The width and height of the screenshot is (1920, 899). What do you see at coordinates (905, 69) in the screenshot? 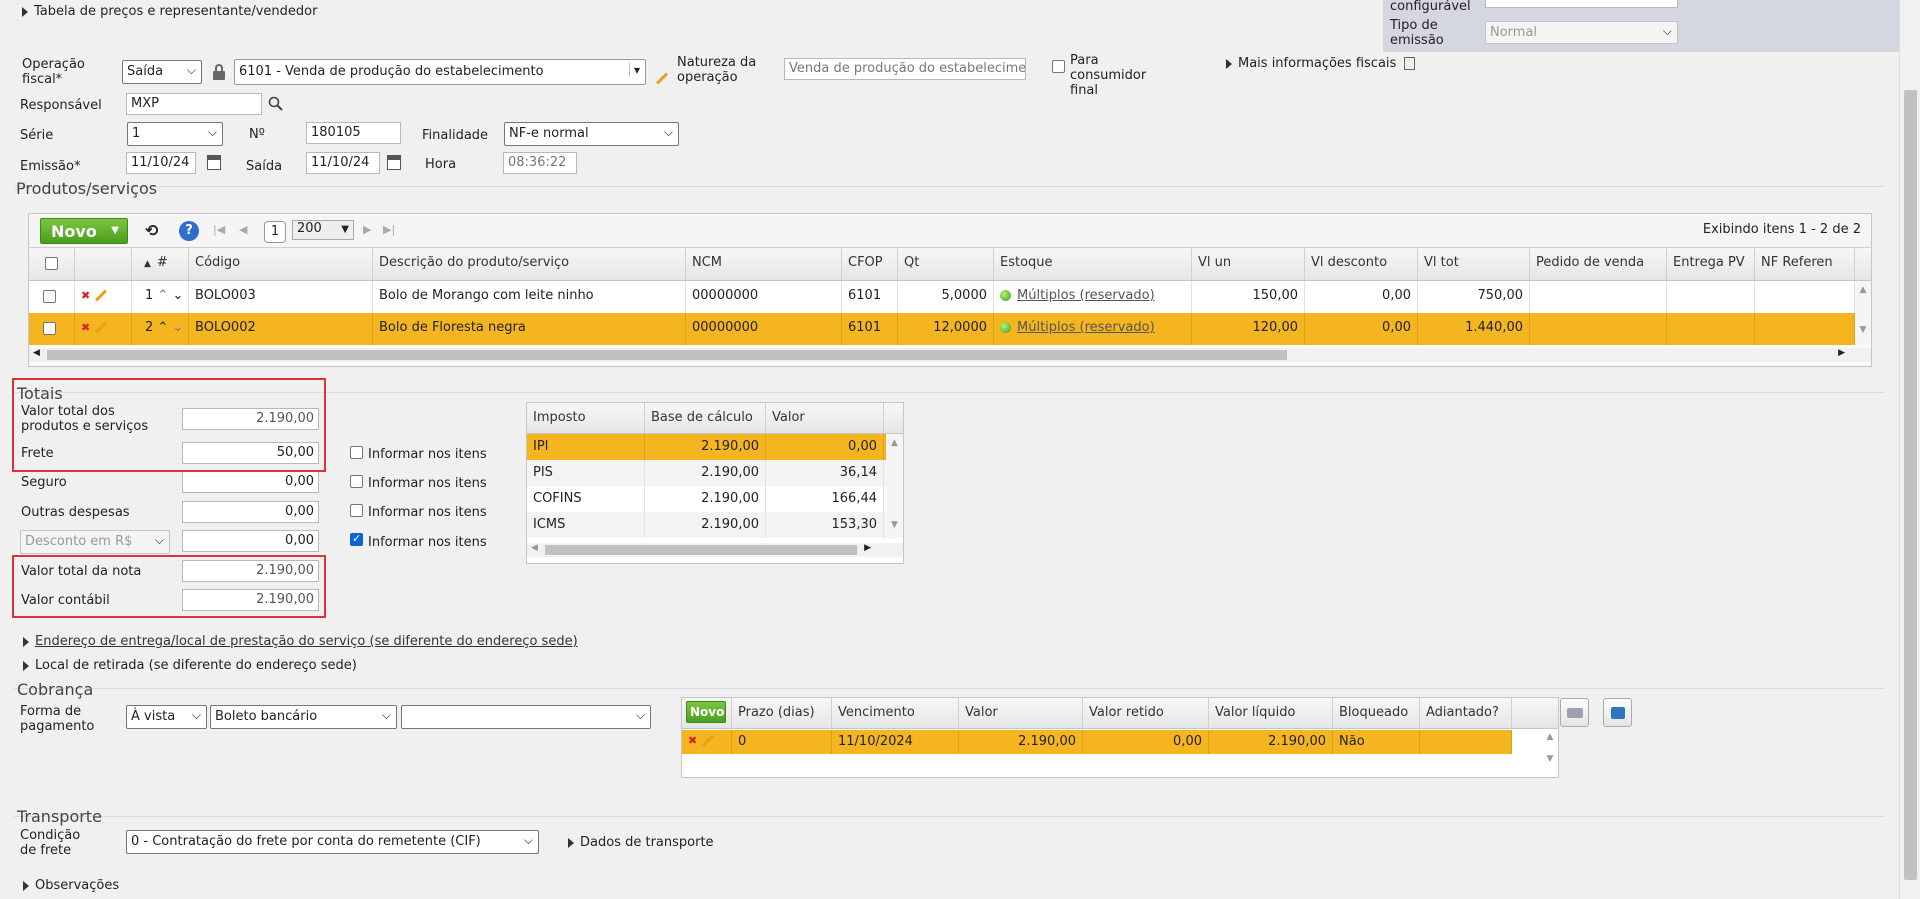
I see `natureza-field: Venda de produção do estabelecimento` at bounding box center [905, 69].